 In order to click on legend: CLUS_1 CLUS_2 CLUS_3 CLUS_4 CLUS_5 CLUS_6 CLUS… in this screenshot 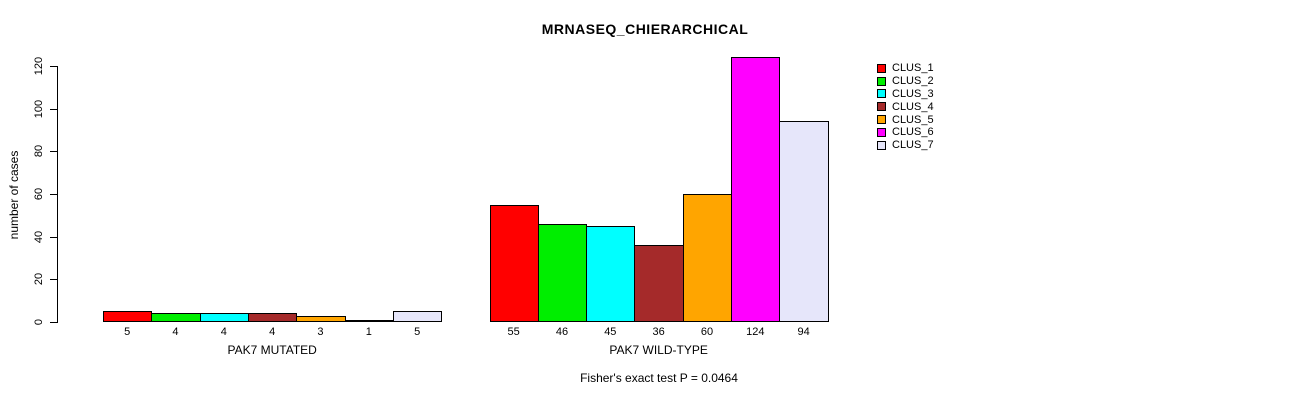, I will do `click(905, 107)`.